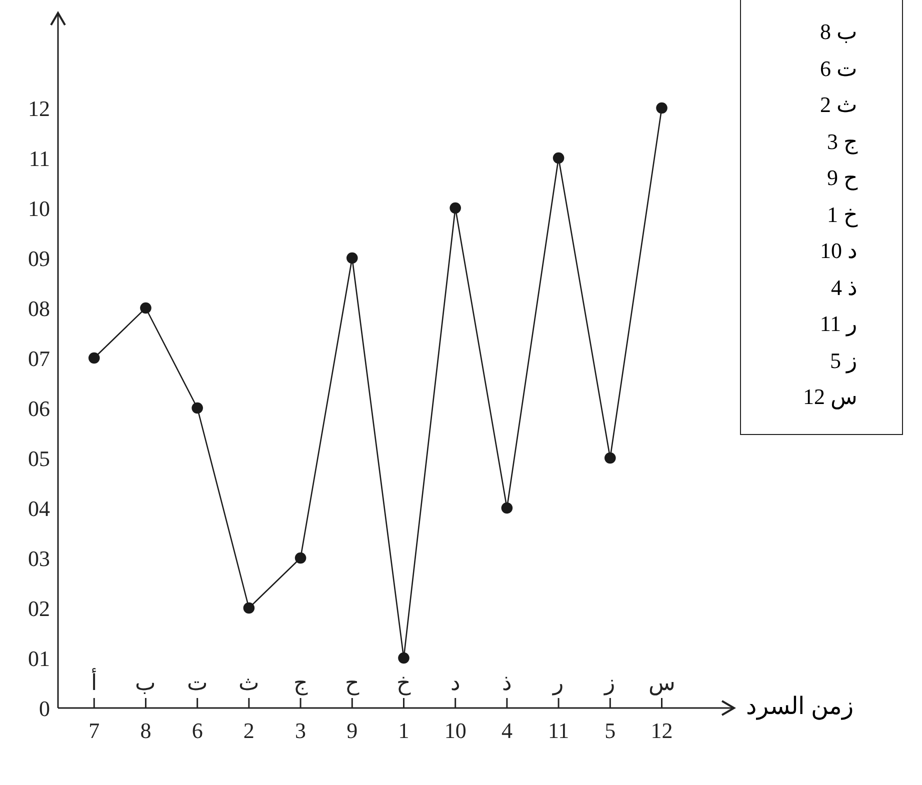 This screenshot has width=922, height=785. Describe the element at coordinates (300, 730) in the screenshot. I see `text: 3` at that location.